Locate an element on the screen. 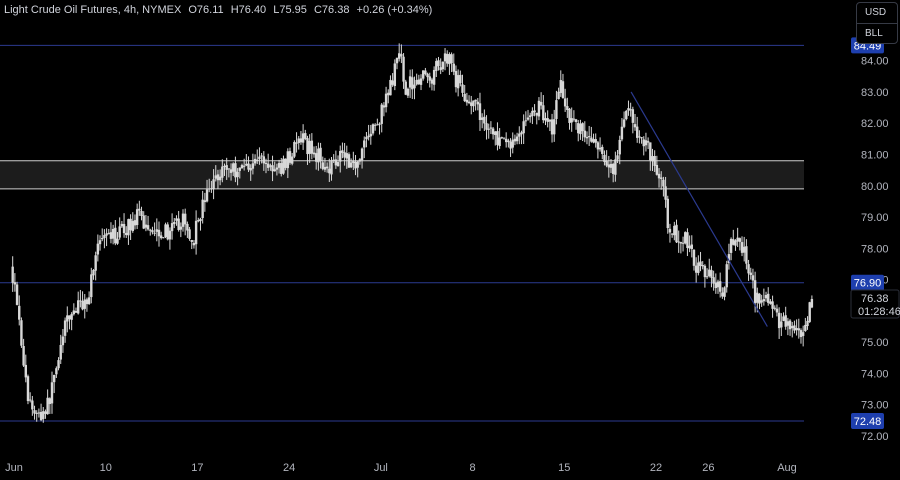  currency-unit-menu: USD BLL is located at coordinates (877, 23).